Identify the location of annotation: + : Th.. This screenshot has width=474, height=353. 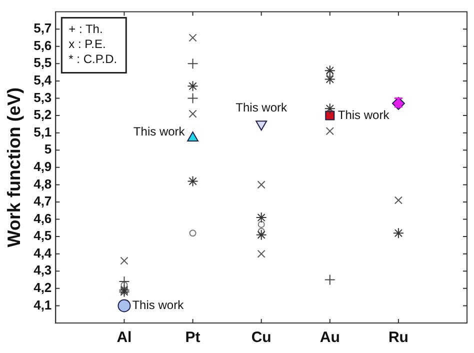
(85, 29).